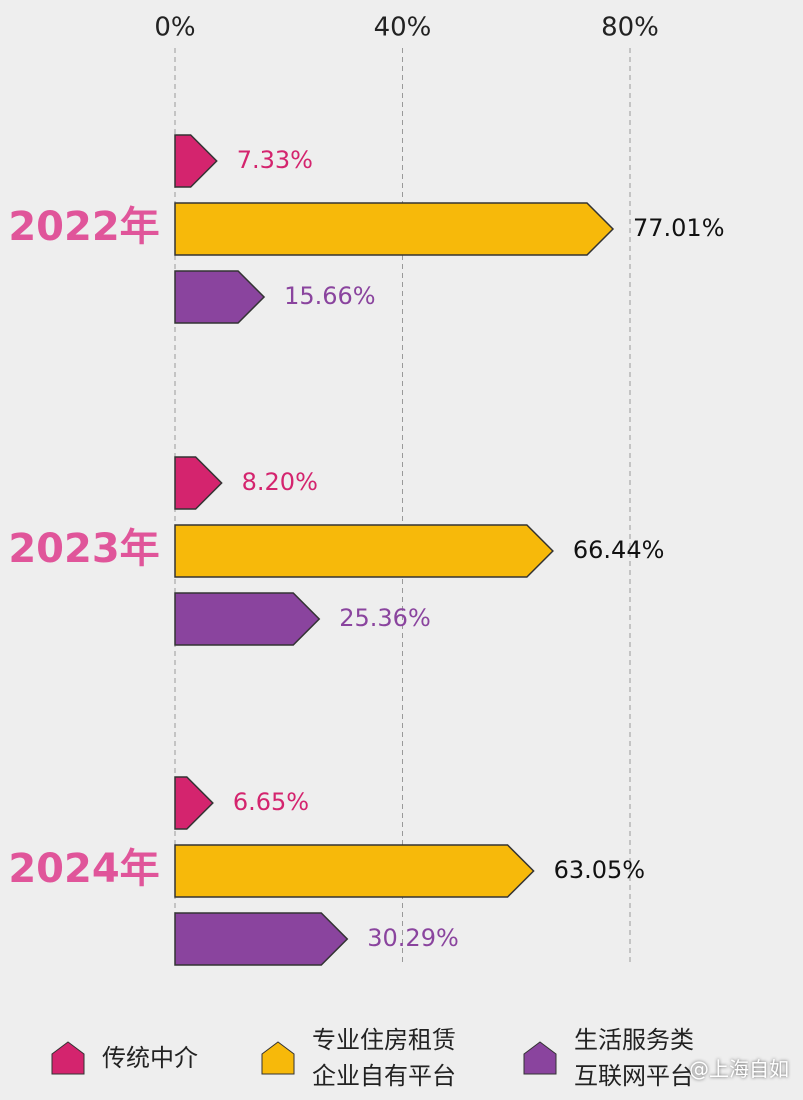 The image size is (803, 1100). I want to click on legend-label: 生活服务类 互联网平台, so click(634, 1058).